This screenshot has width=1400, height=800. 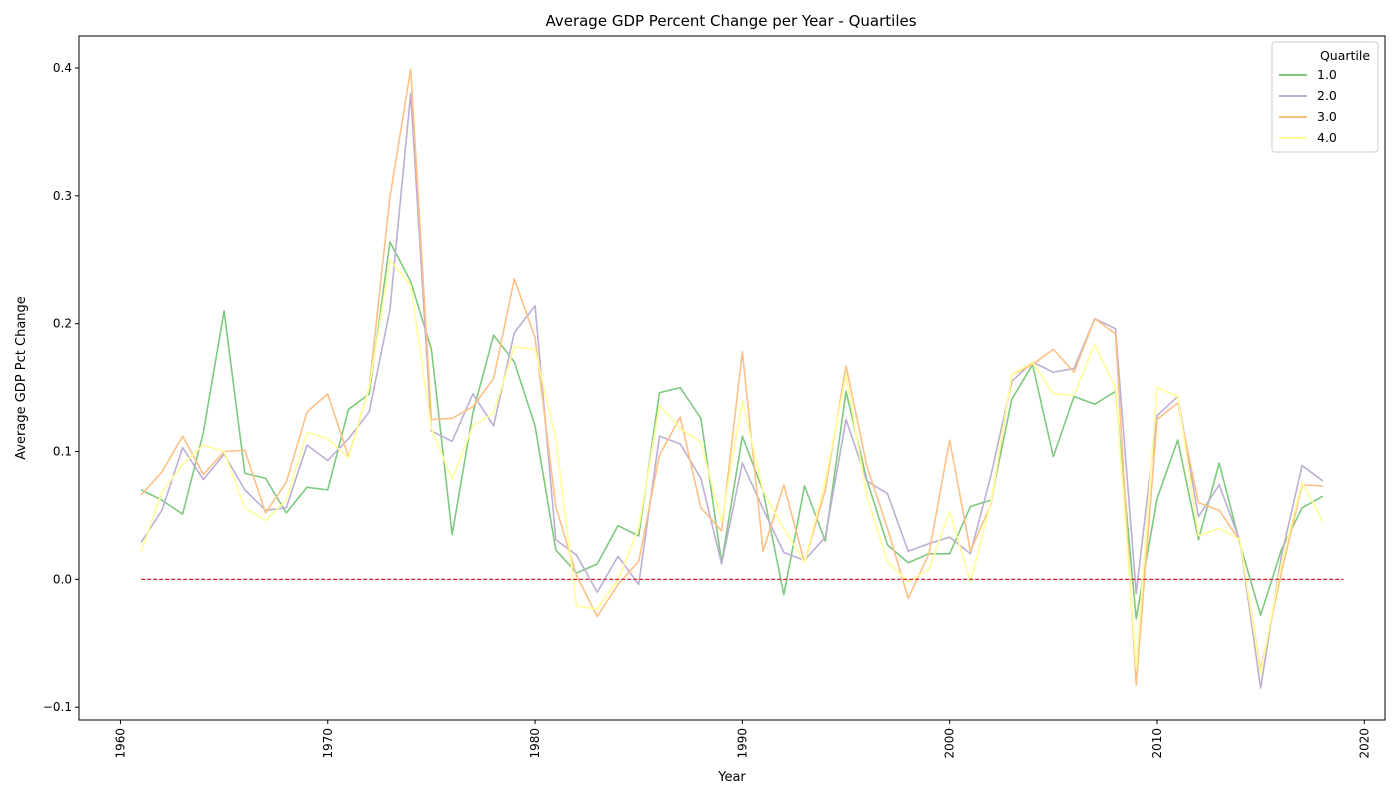 I want to click on legend-item-1.0: 1.0, so click(x=1308, y=74).